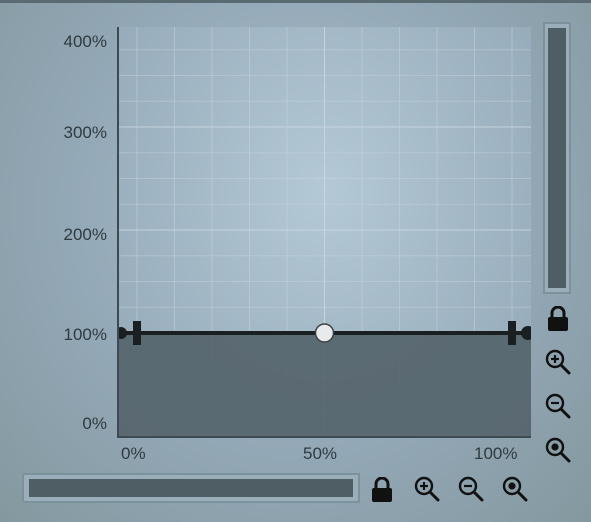  What do you see at coordinates (85, 41) in the screenshot?
I see `y-tick-400: 400%` at bounding box center [85, 41].